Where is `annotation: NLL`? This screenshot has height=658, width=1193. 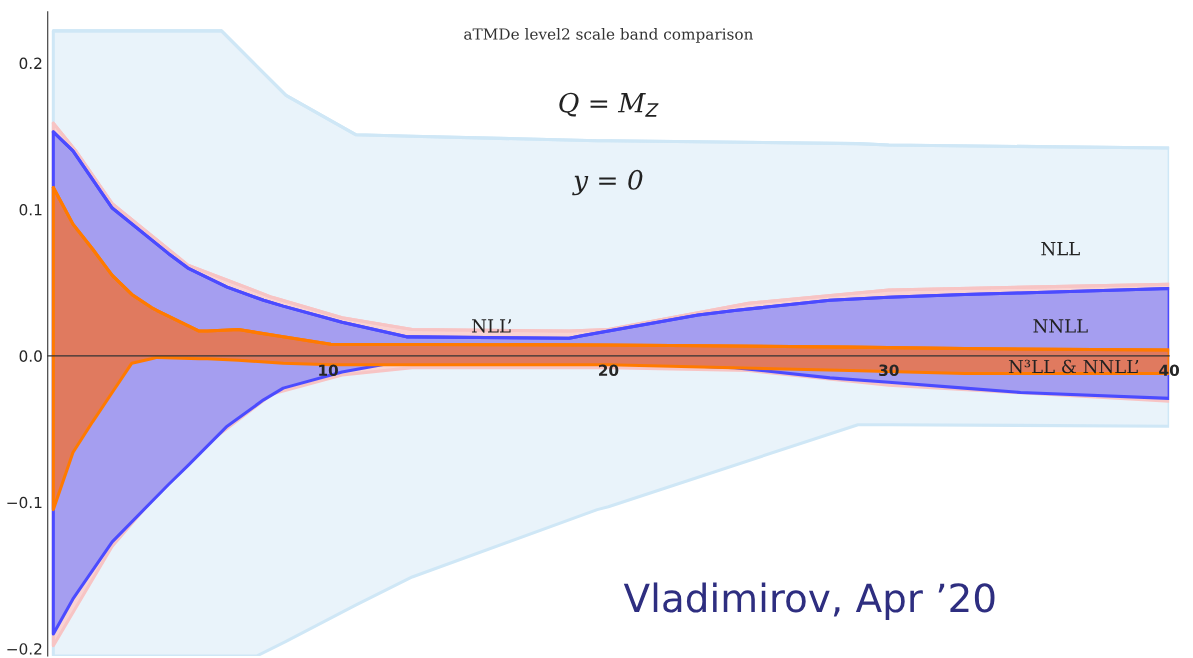 annotation: NLL is located at coordinates (1060, 249).